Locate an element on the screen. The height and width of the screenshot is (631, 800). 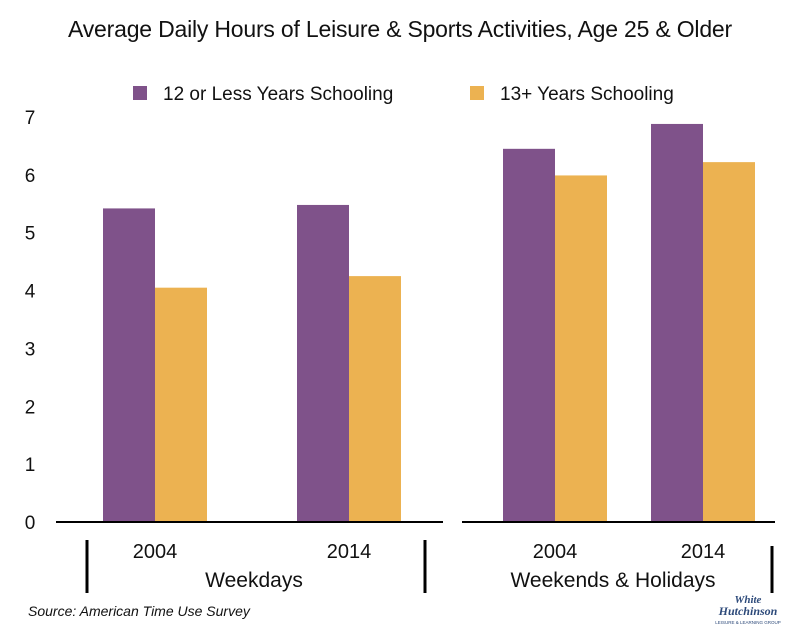
logo-line1: White is located at coordinates (748, 600).